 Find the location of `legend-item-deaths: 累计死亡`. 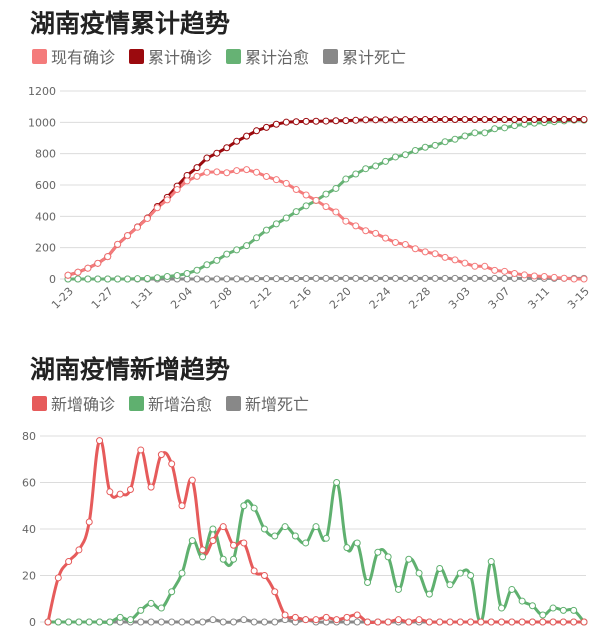

legend-item-deaths: 累计死亡 is located at coordinates (364, 56).